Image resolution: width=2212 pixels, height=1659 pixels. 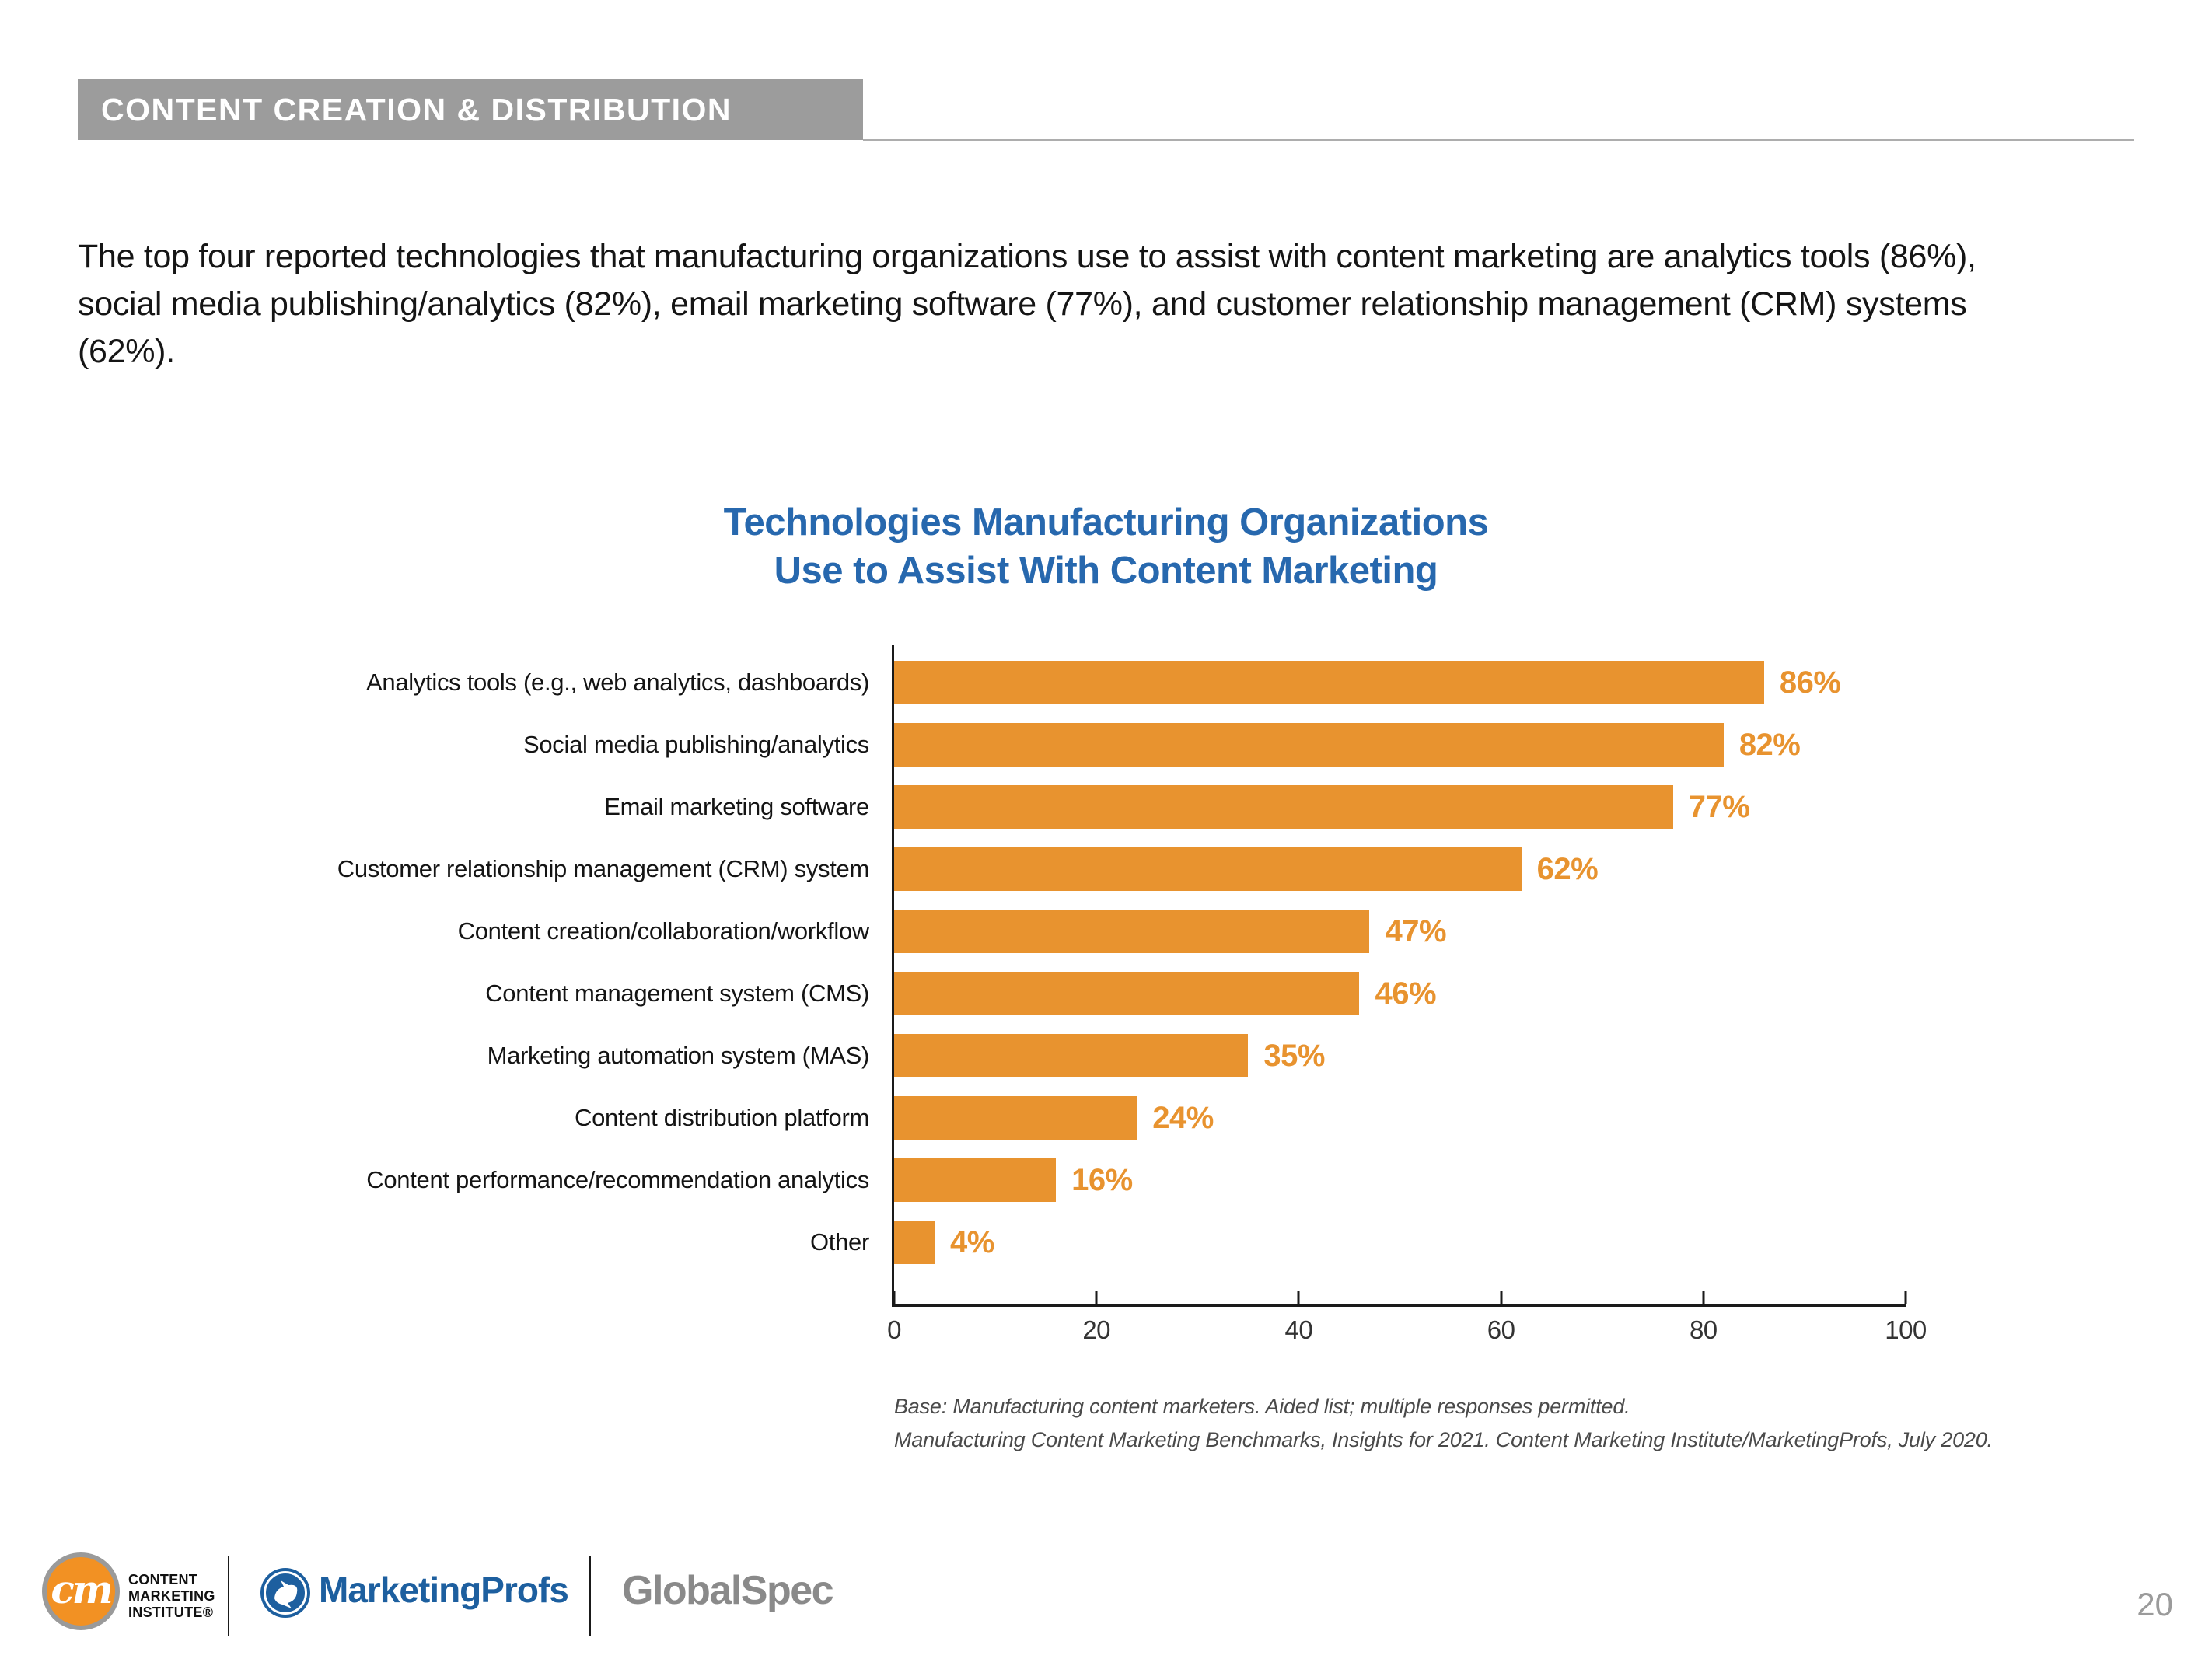 I want to click on x-tick-label: 60, so click(x=1501, y=1329).